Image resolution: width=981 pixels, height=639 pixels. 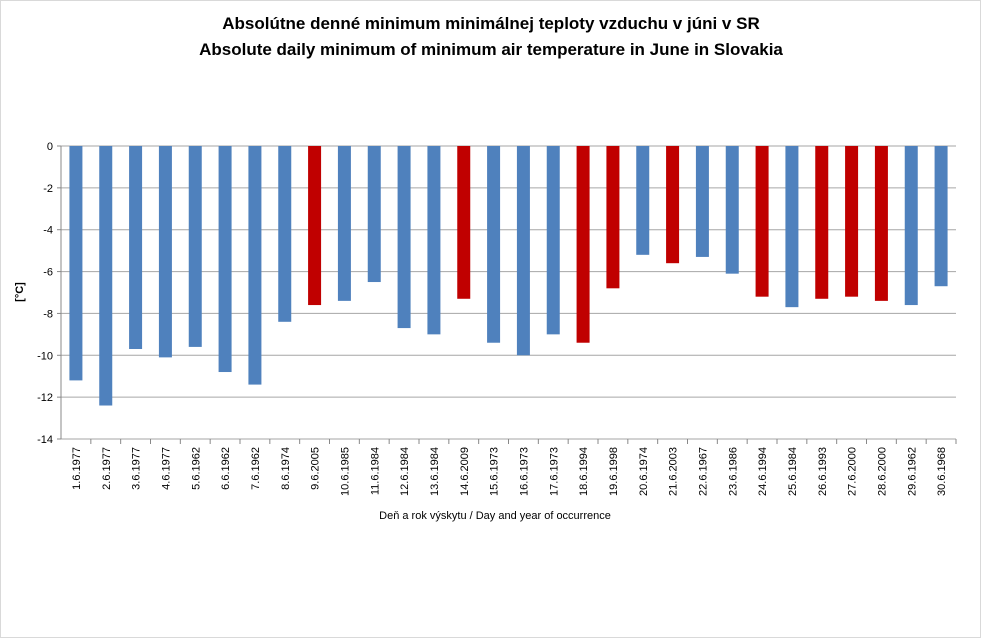 What do you see at coordinates (673, 205) in the screenshot?
I see `bar-21.6.2003` at bounding box center [673, 205].